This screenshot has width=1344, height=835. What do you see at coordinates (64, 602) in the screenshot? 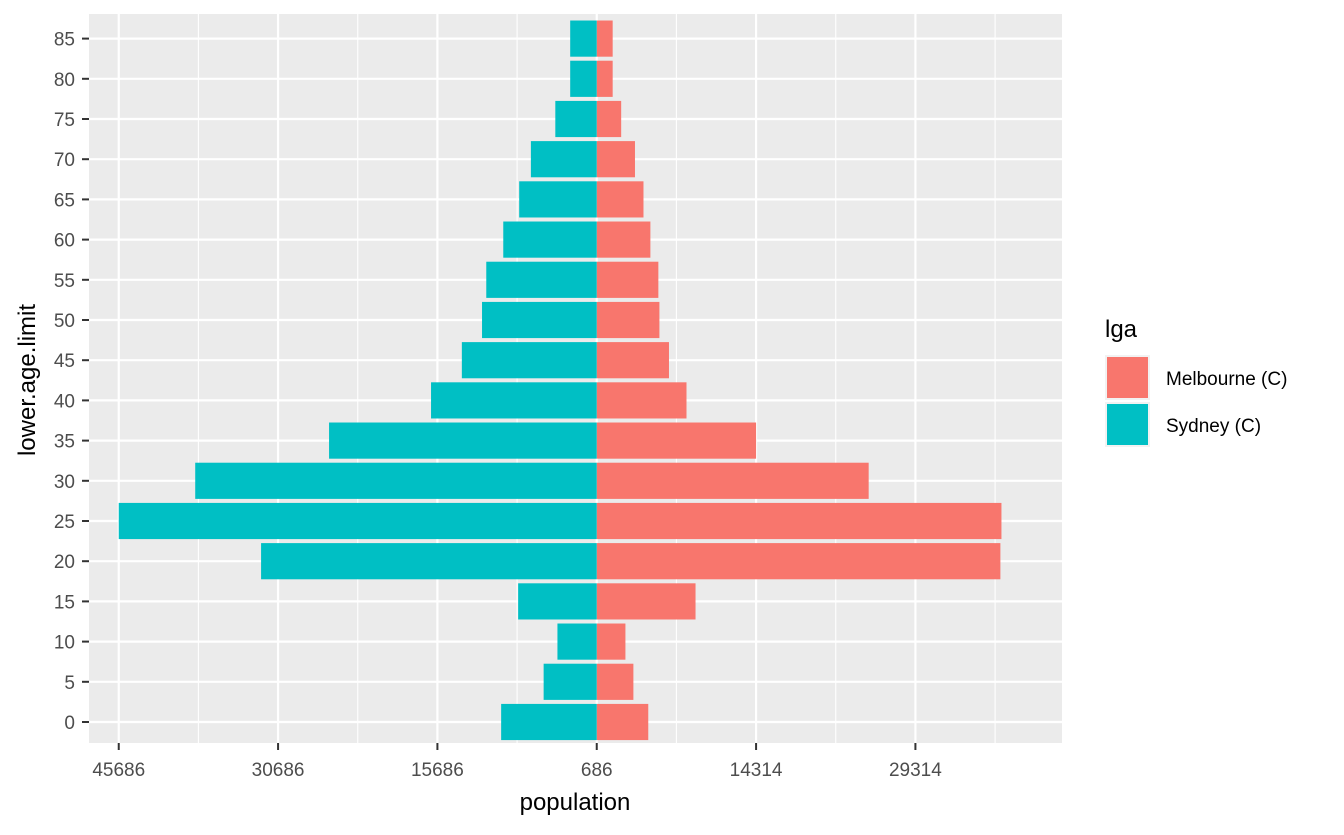
I see `y-tick-label: 15` at bounding box center [64, 602].